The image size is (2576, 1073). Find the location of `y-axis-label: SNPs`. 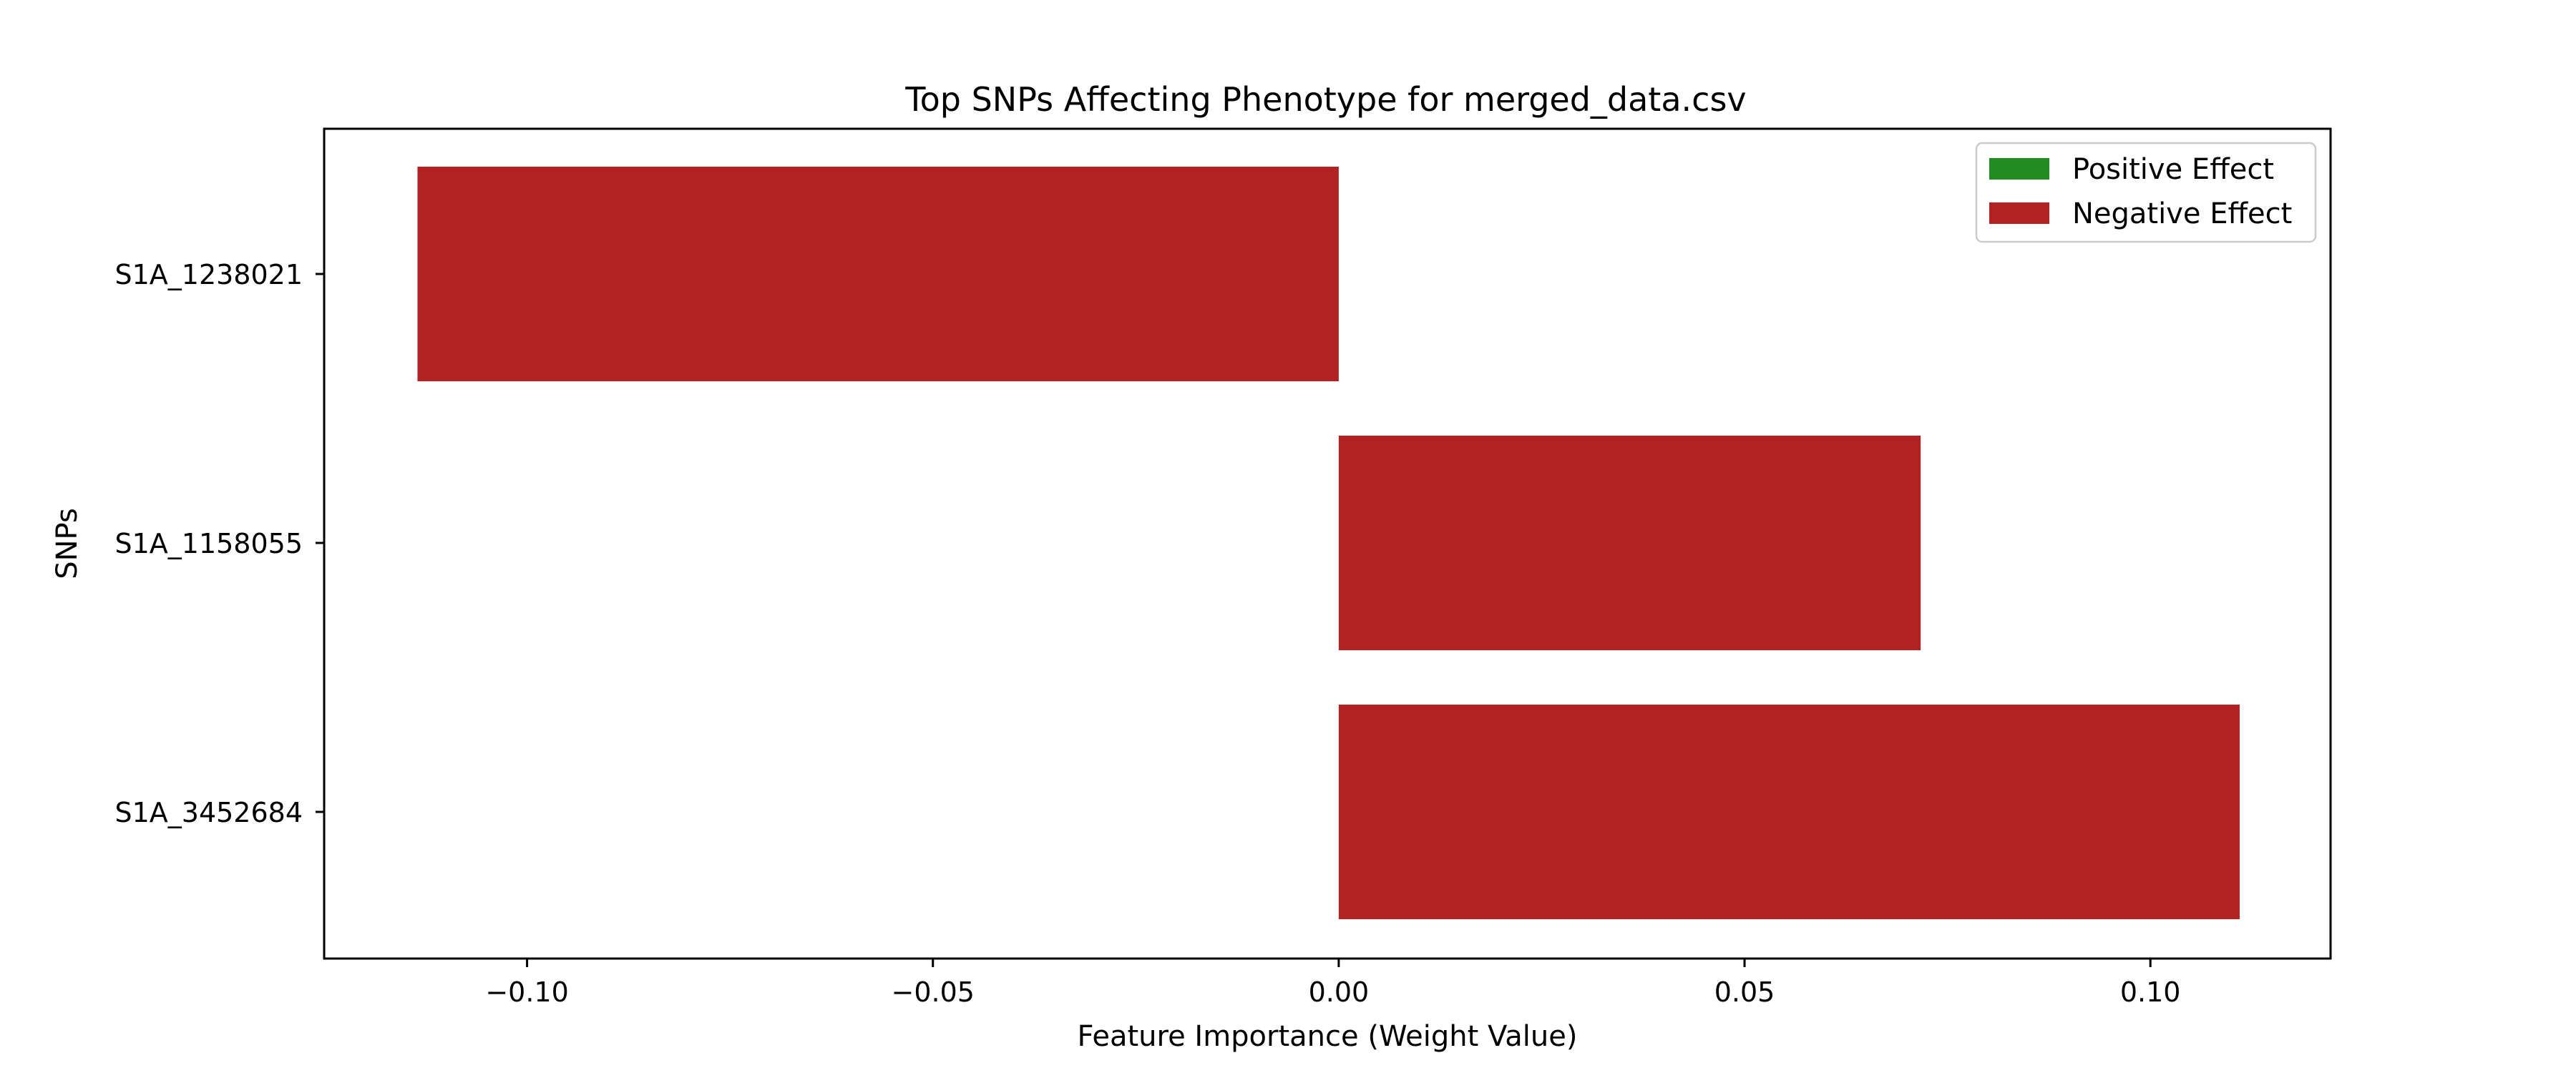

y-axis-label: SNPs is located at coordinates (67, 543).